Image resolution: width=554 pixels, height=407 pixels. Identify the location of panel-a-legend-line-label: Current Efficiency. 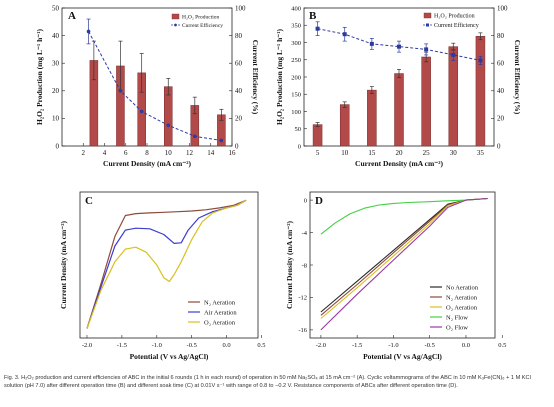
(202, 25).